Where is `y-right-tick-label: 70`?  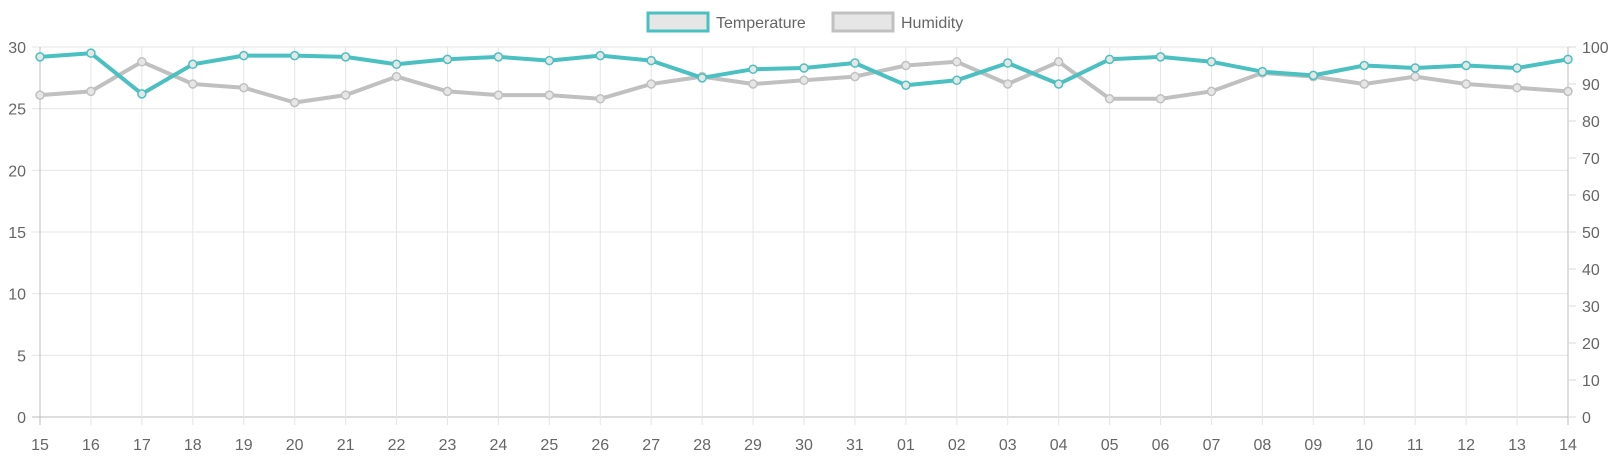 y-right-tick-label: 70 is located at coordinates (1591, 159).